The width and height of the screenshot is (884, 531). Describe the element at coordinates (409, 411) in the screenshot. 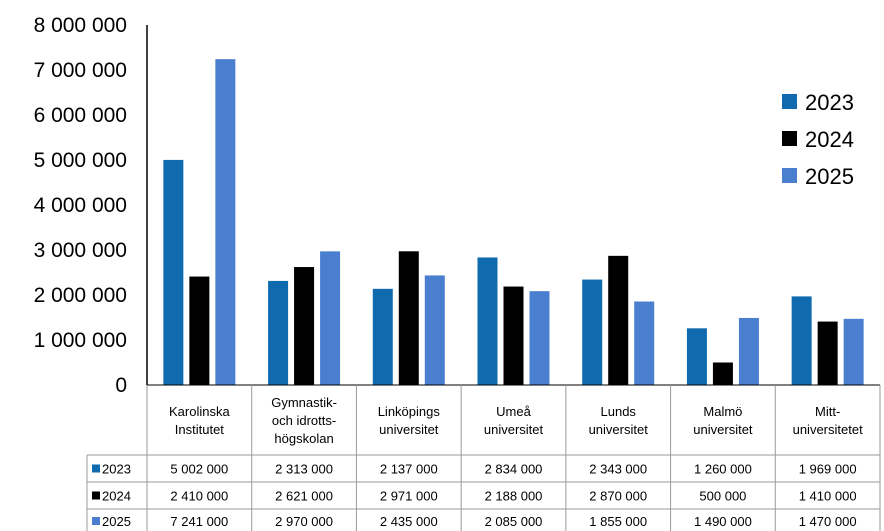

I see `category-label: Linköpings` at that location.